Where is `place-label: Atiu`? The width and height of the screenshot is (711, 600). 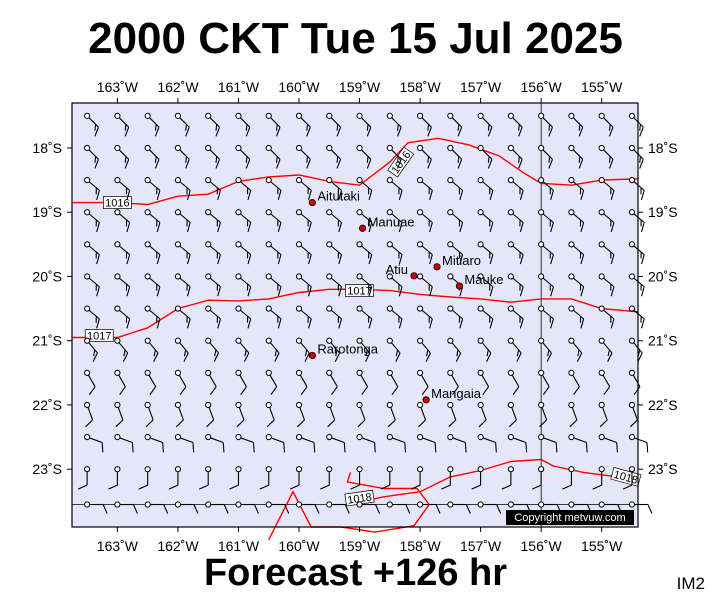 place-label: Atiu is located at coordinates (397, 269).